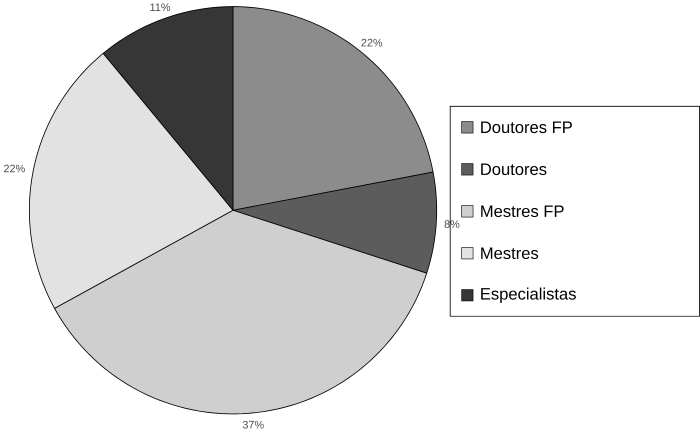 This screenshot has height=432, width=700. Describe the element at coordinates (528, 295) in the screenshot. I see `legend-label: Especialistas` at that location.